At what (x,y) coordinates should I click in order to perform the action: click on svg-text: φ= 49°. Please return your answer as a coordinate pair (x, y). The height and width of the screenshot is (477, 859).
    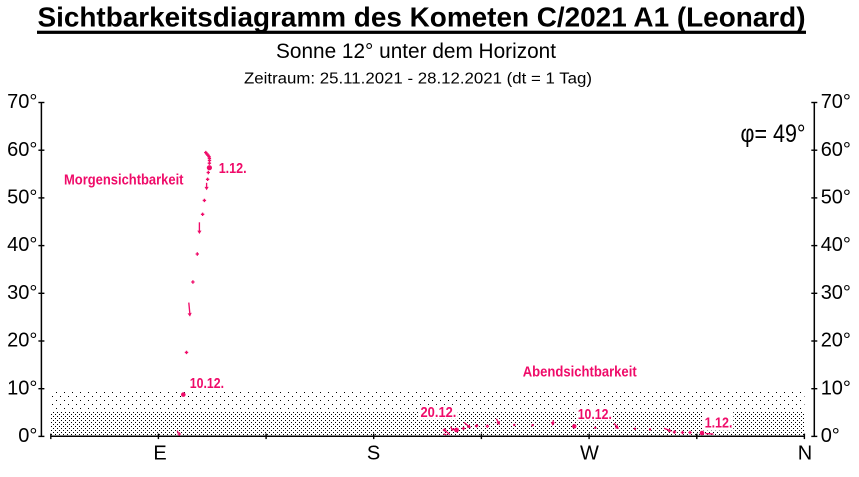
    Looking at the image, I should click on (773, 134).